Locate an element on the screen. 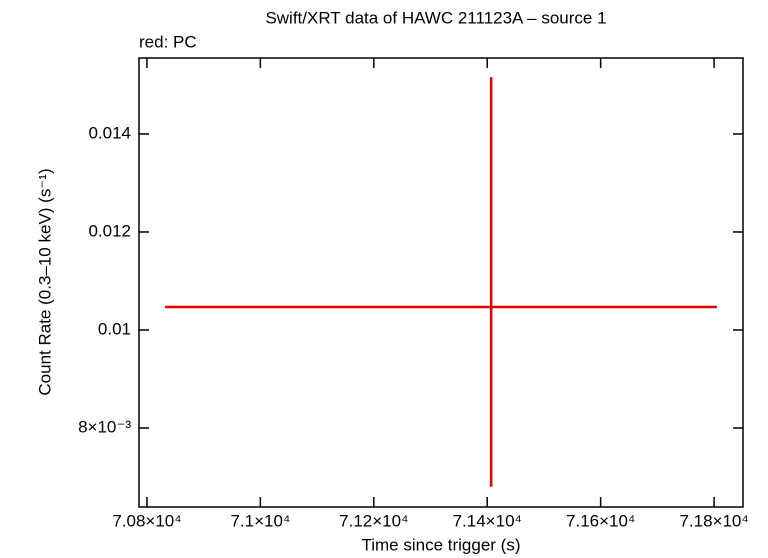  x-axis-label: Time since trigger (s) is located at coordinates (440, 544).